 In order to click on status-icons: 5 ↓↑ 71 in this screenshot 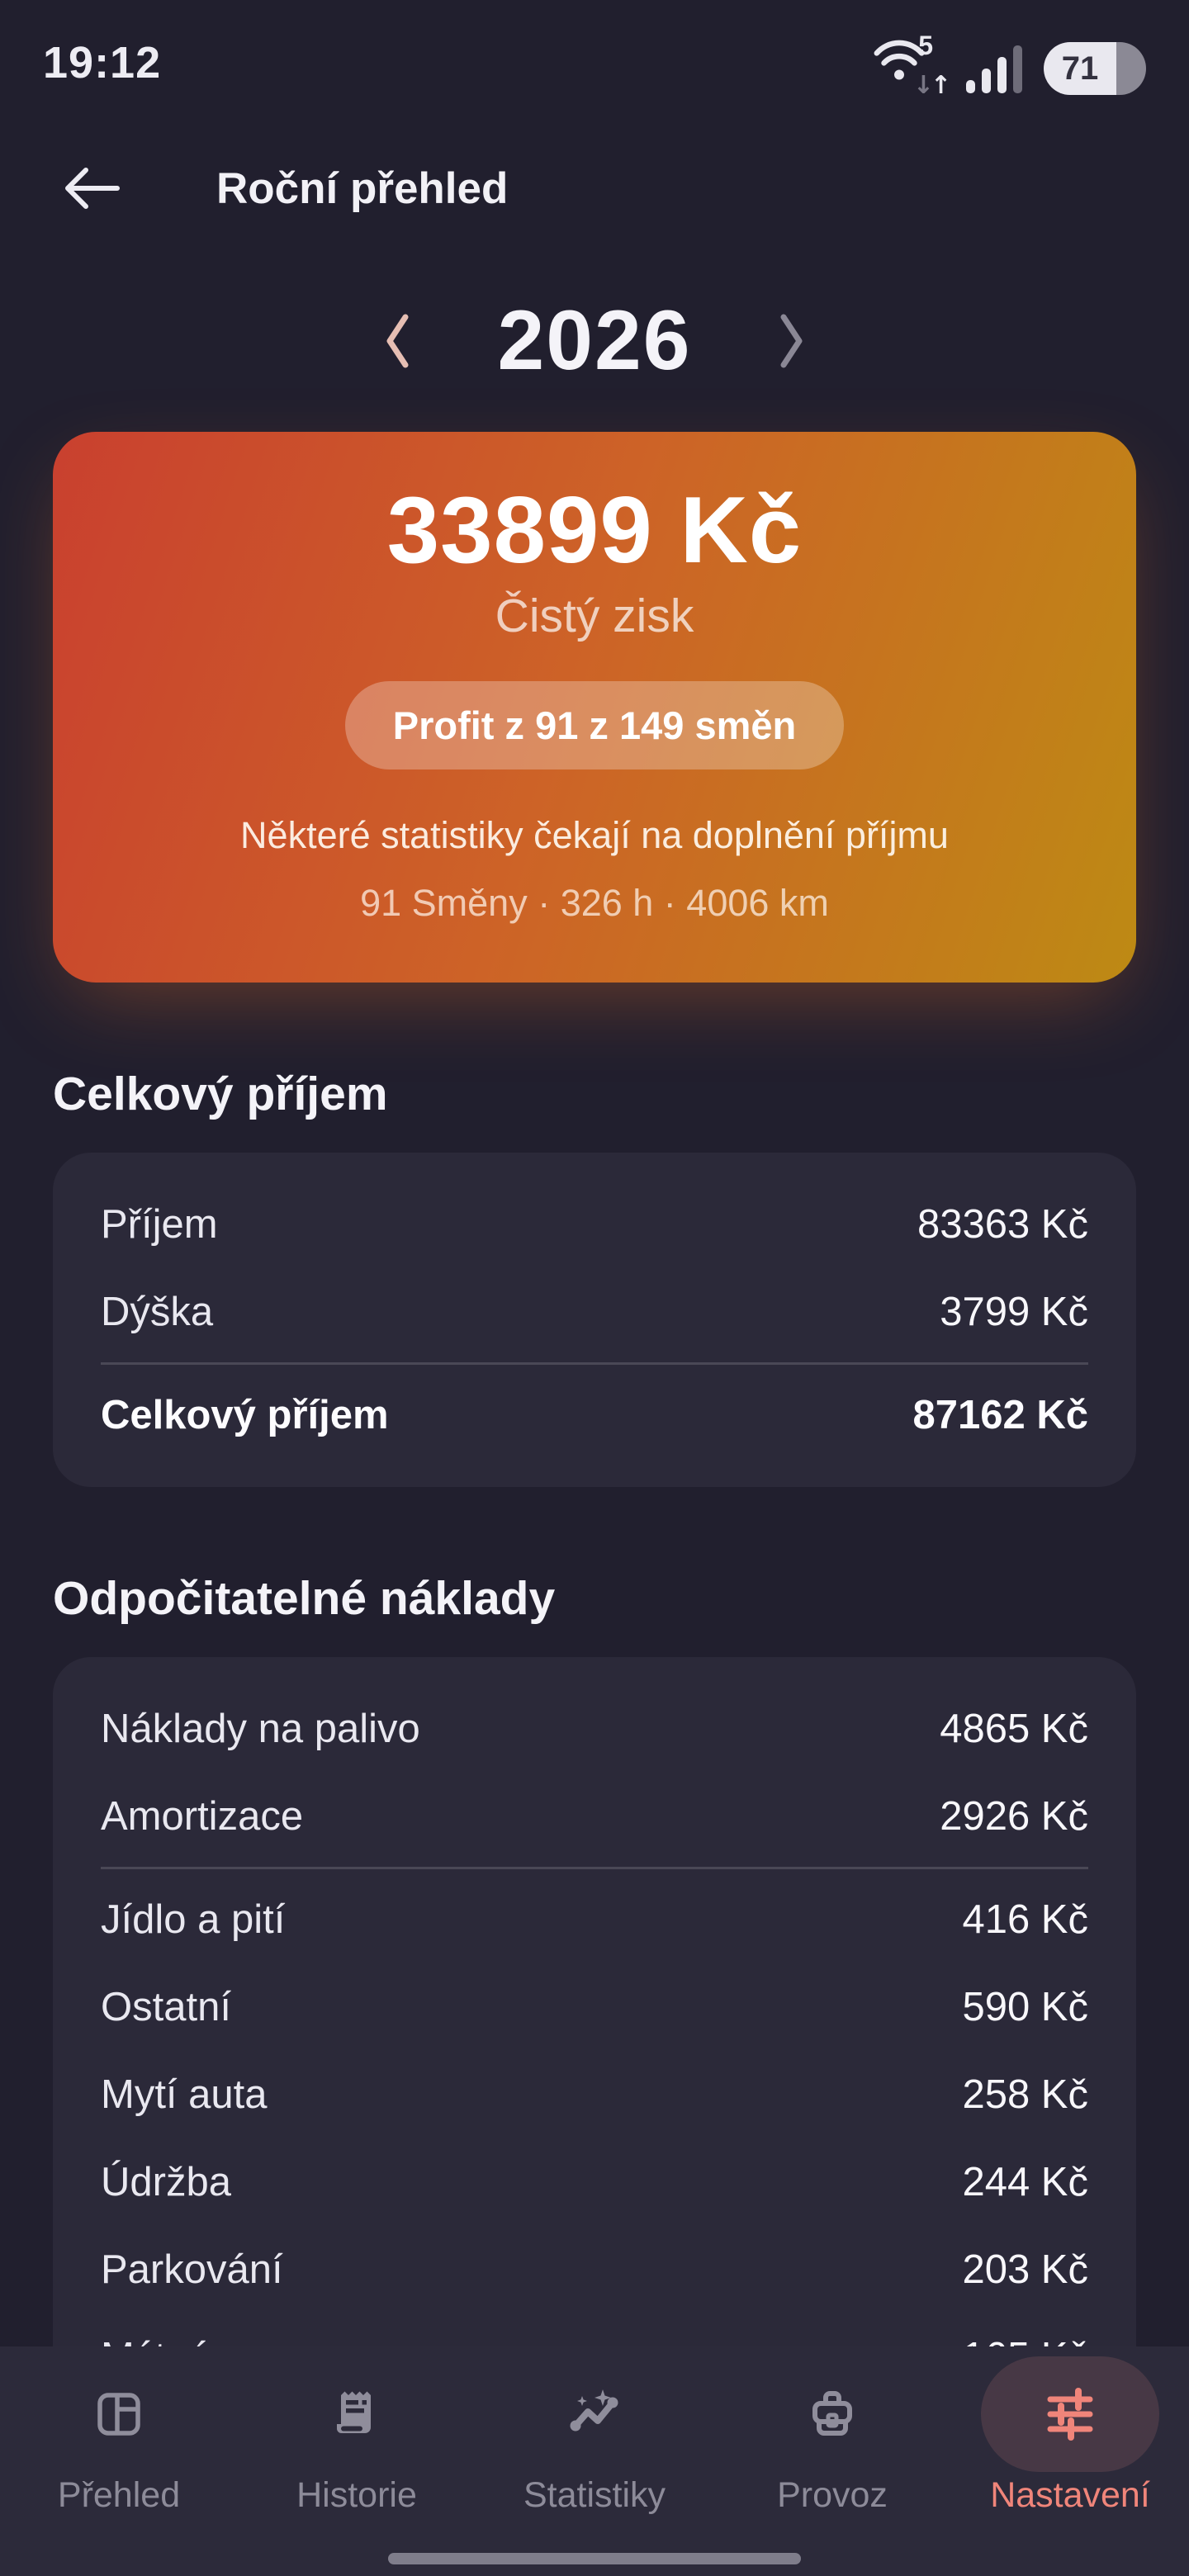, I will do `click(1010, 65)`.